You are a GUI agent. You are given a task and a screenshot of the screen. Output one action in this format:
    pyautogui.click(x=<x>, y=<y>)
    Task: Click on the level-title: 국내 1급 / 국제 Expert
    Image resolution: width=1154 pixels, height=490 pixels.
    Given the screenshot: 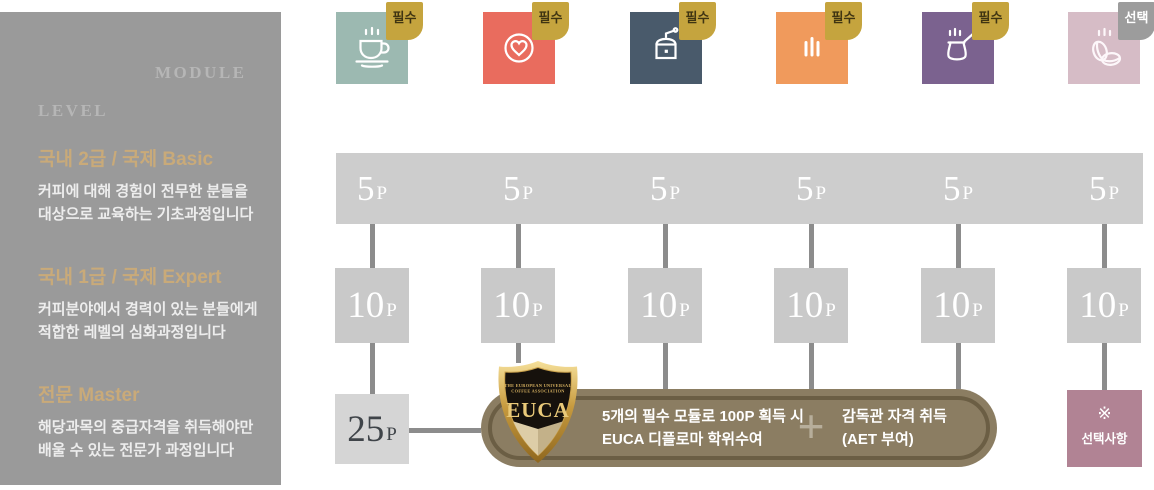 What is the action you would take?
    pyautogui.click(x=130, y=277)
    